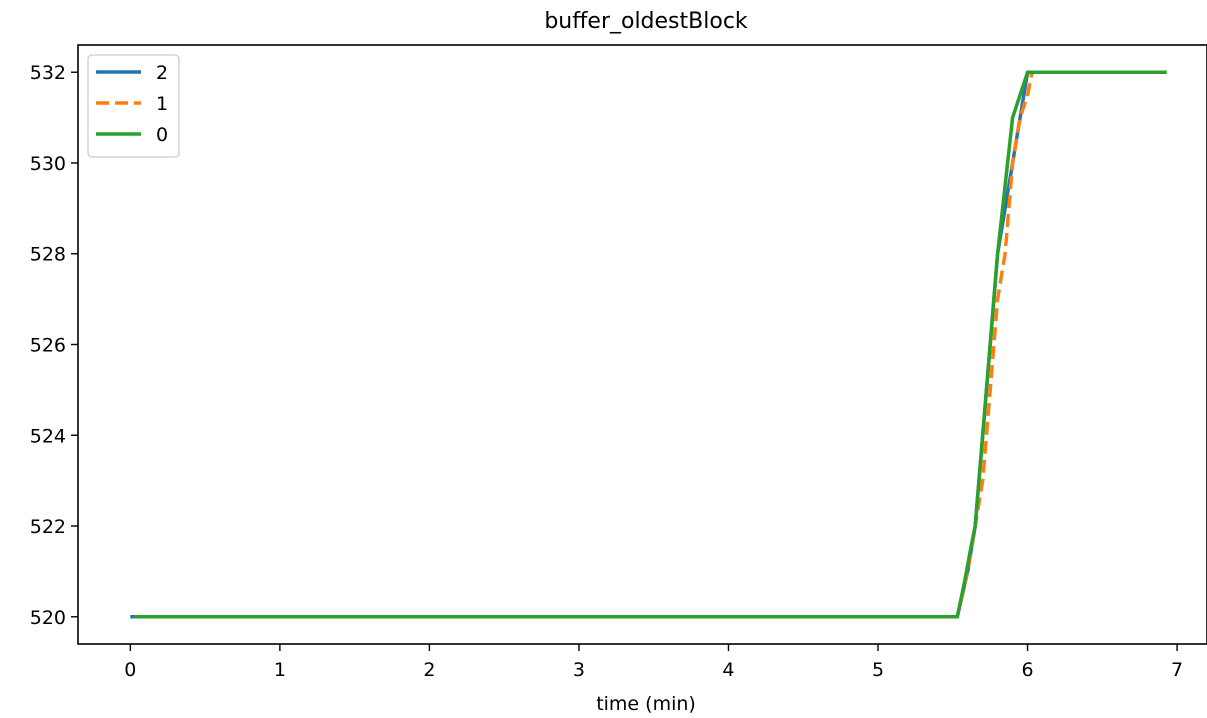  I want to click on y-tick-label: 532, so click(48, 73).